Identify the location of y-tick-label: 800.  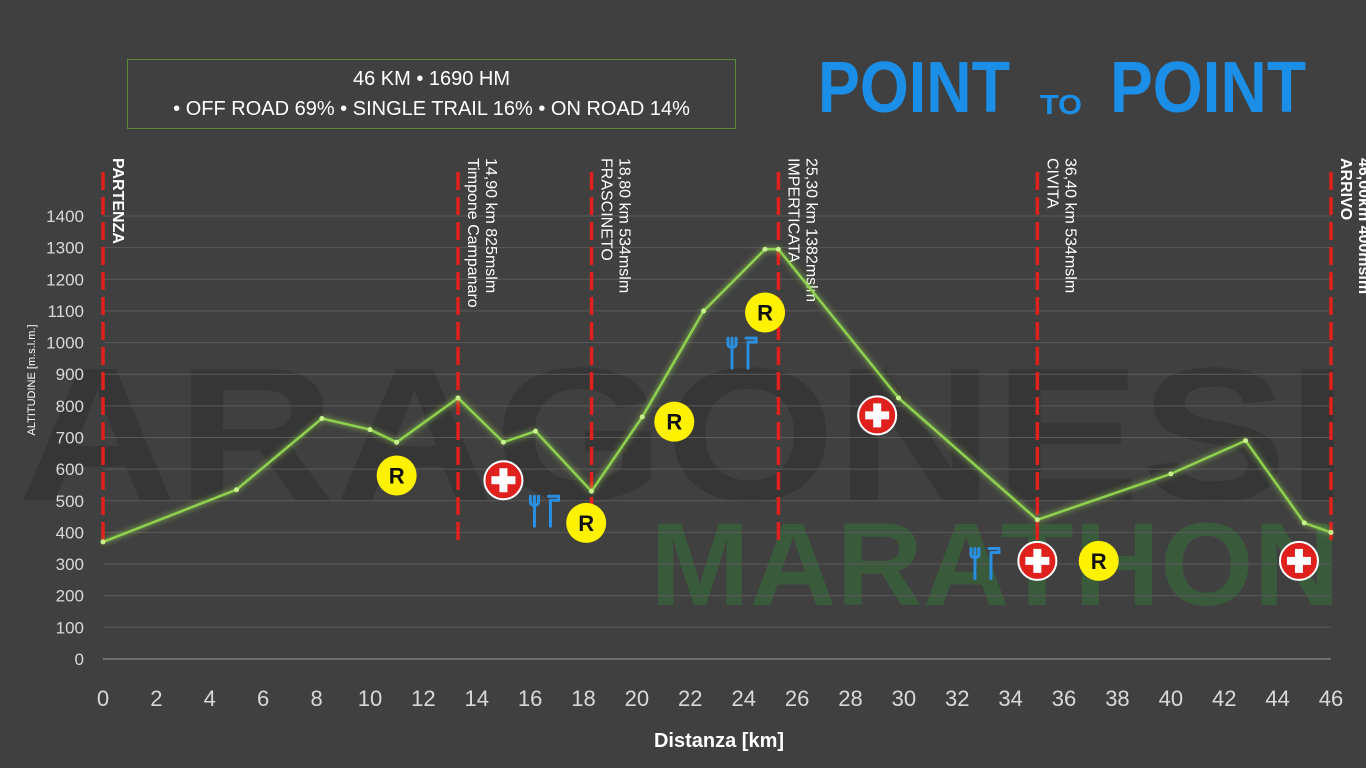
(70, 406).